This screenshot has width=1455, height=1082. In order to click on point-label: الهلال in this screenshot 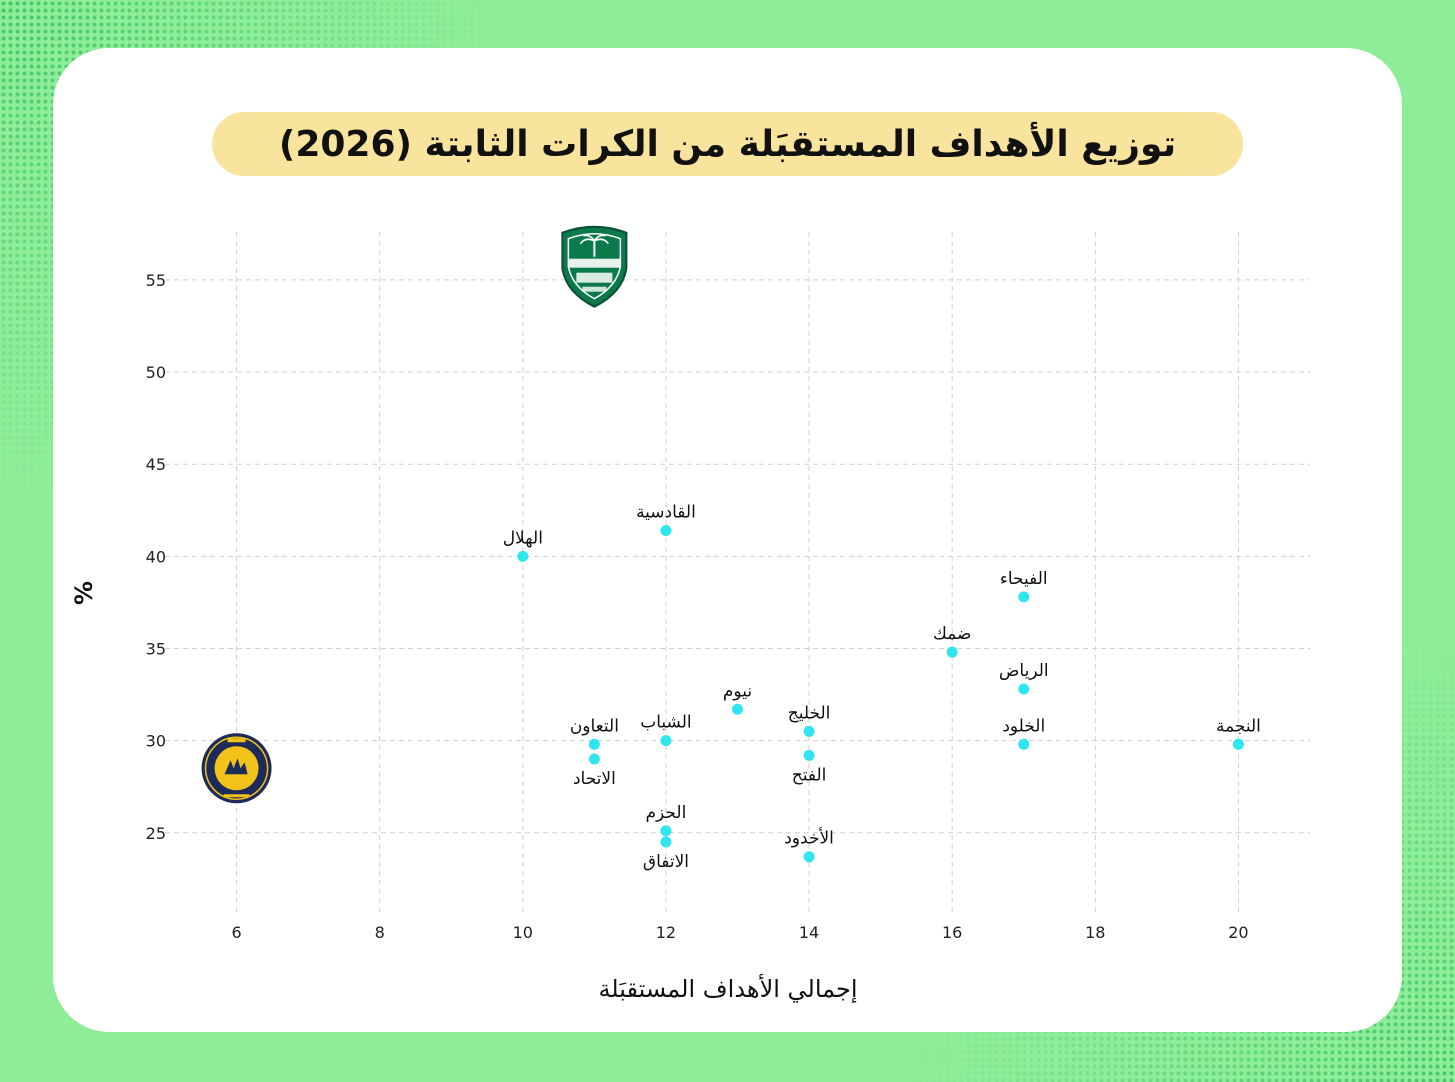, I will do `click(523, 538)`.